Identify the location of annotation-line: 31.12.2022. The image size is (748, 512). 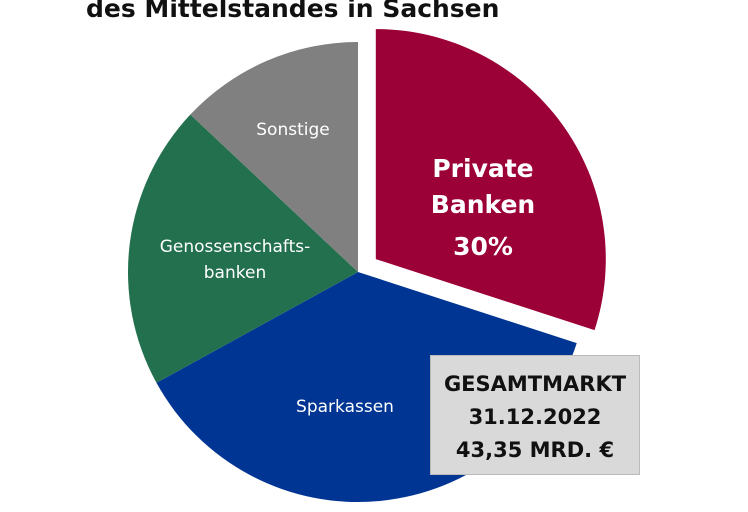
(535, 417).